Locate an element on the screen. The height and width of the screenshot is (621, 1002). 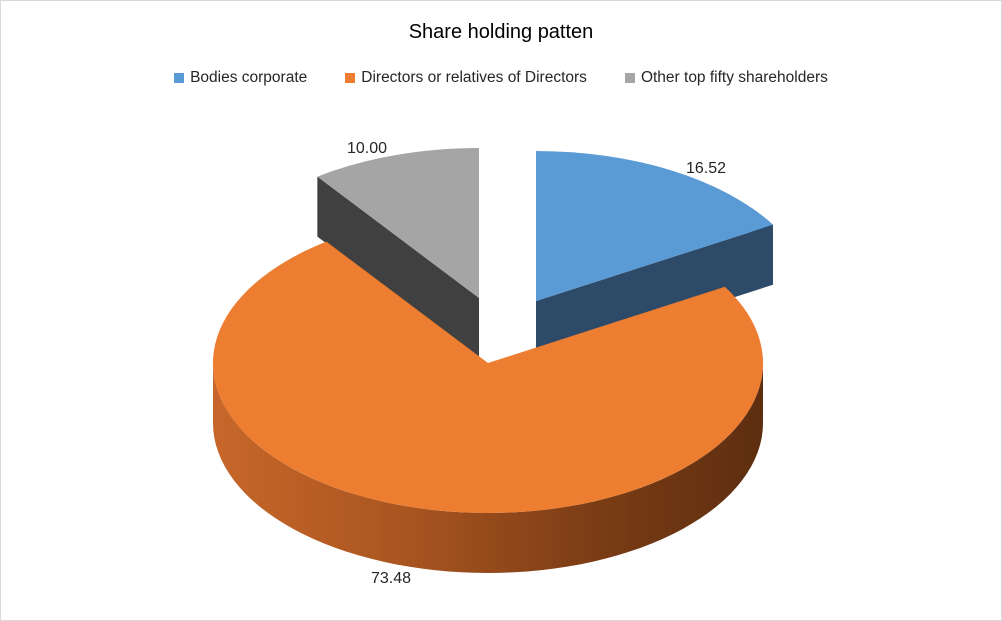
legend-item-bodies-corporate: Bodies corporate is located at coordinates (240, 78).